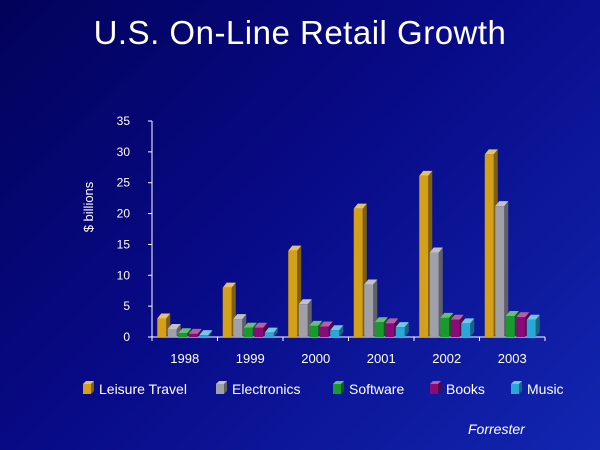  What do you see at coordinates (143, 389) in the screenshot?
I see `legend-label: Leisure Travel` at bounding box center [143, 389].